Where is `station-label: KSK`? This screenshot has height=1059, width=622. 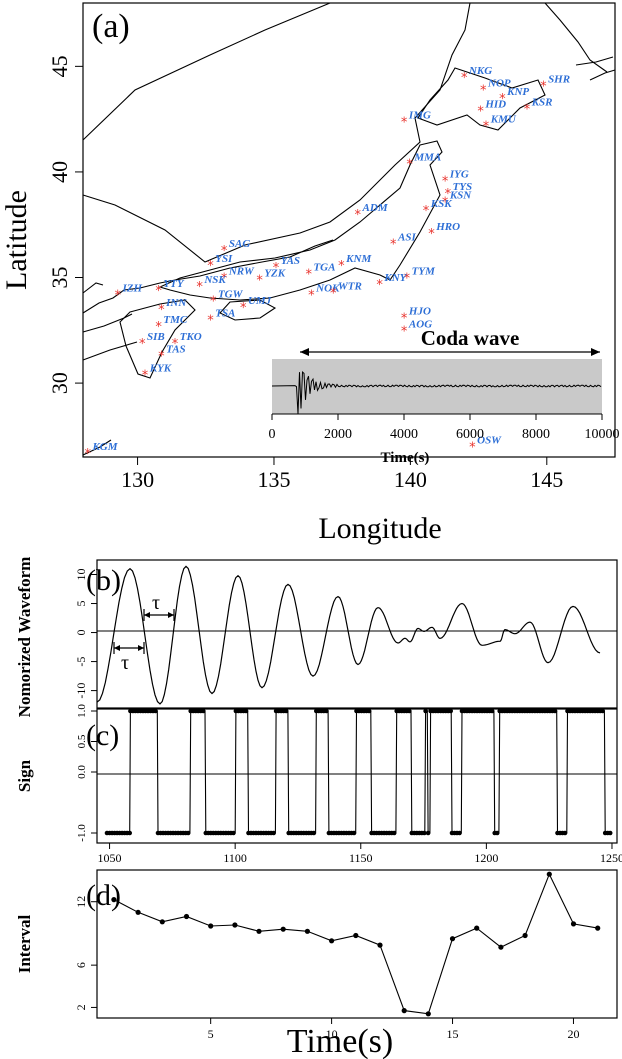
station-label: KSK is located at coordinates (441, 204).